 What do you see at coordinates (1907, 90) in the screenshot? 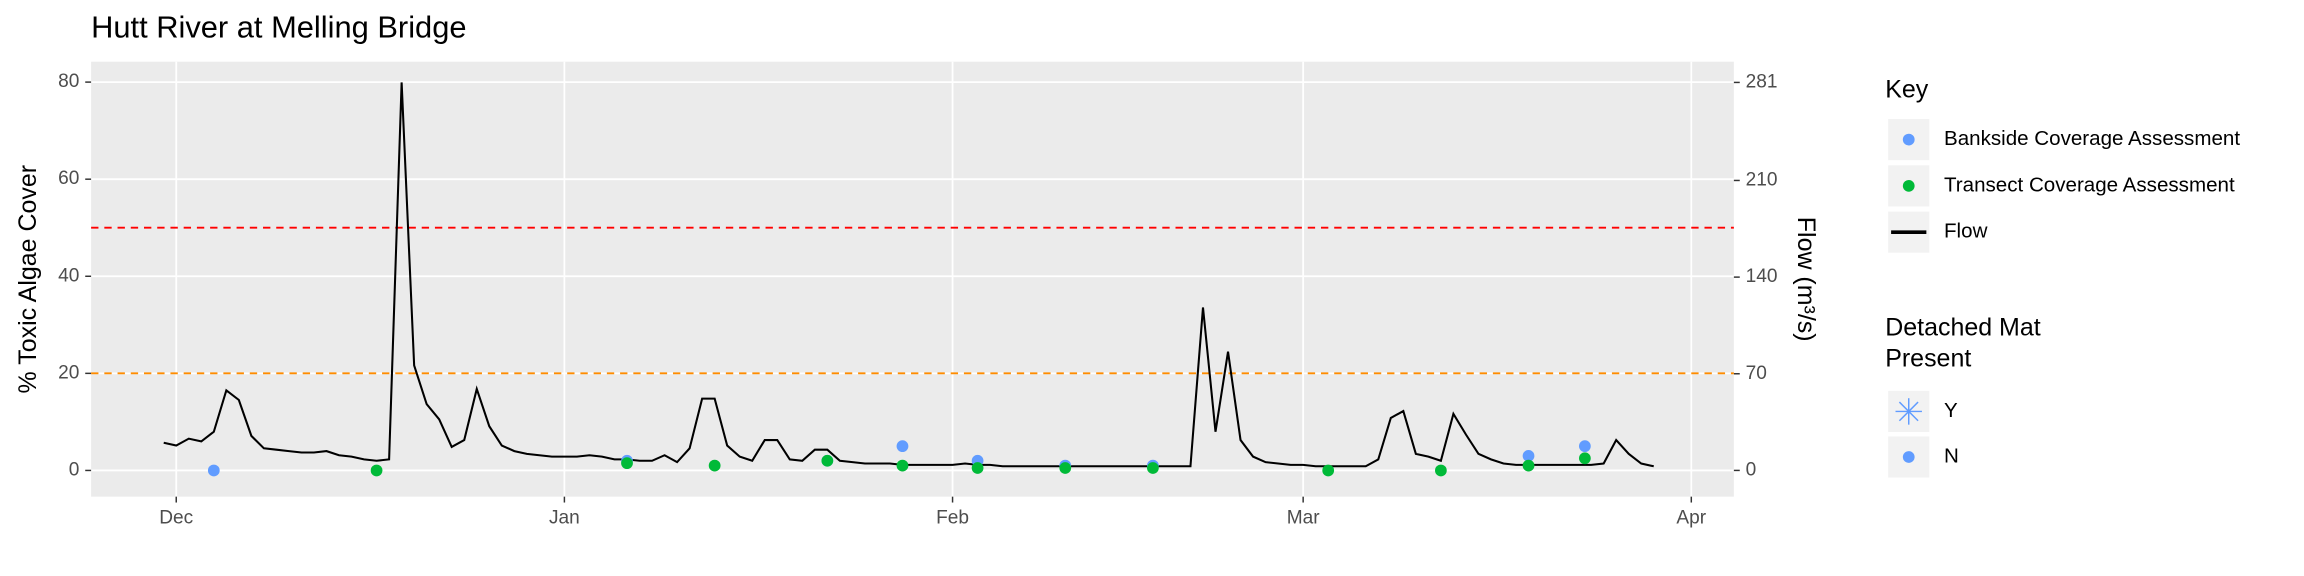
I see `legend-title: Key` at bounding box center [1907, 90].